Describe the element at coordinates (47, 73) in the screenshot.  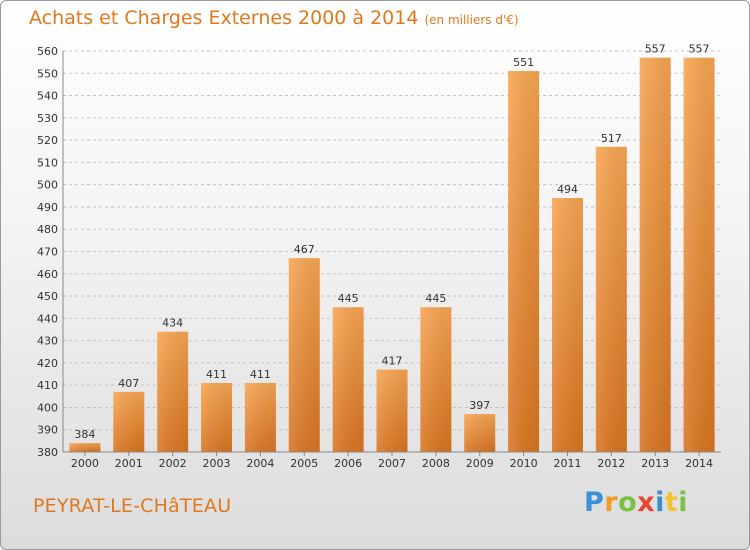
I see `y-tick-label: 550` at that location.